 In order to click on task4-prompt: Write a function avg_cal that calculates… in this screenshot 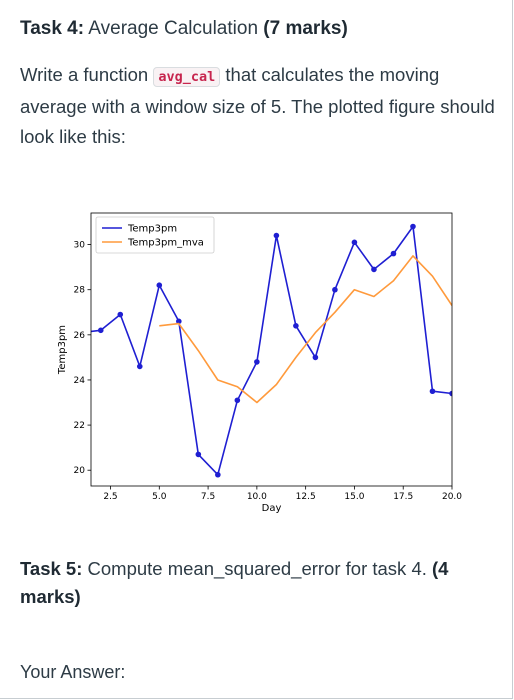, I will do `click(258, 106)`.